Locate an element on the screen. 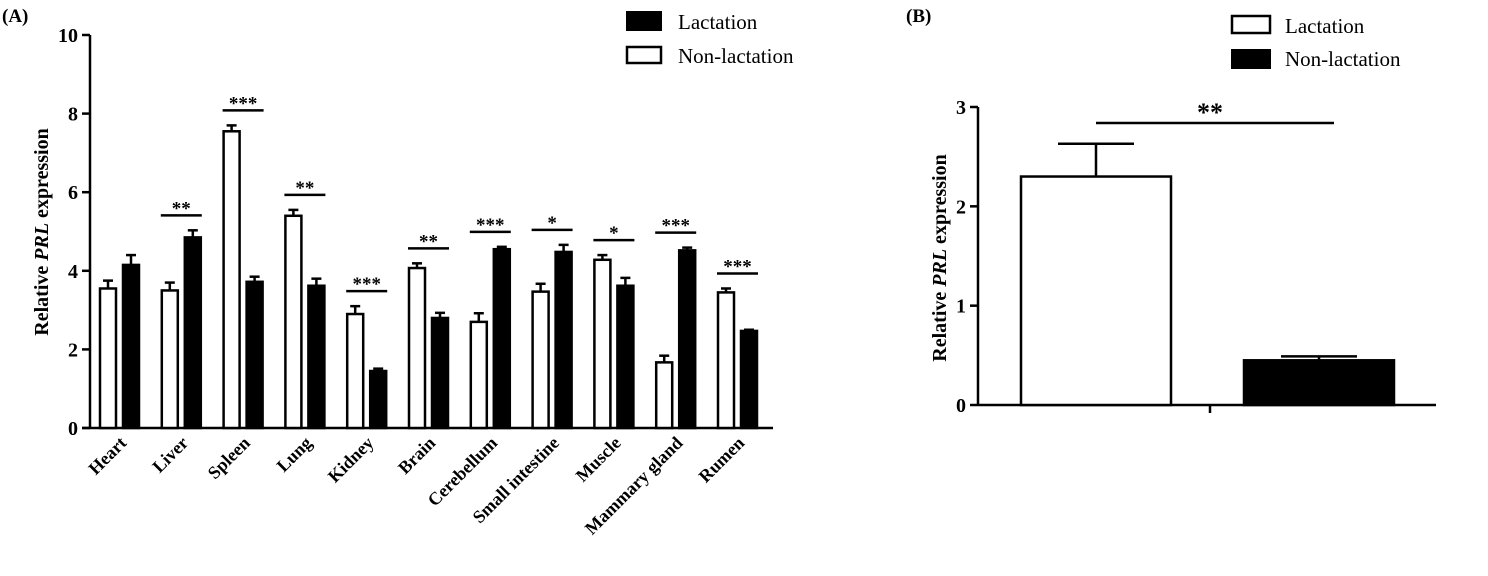 This screenshot has height=576, width=1488. bar-lactation is located at coordinates (1096, 291).